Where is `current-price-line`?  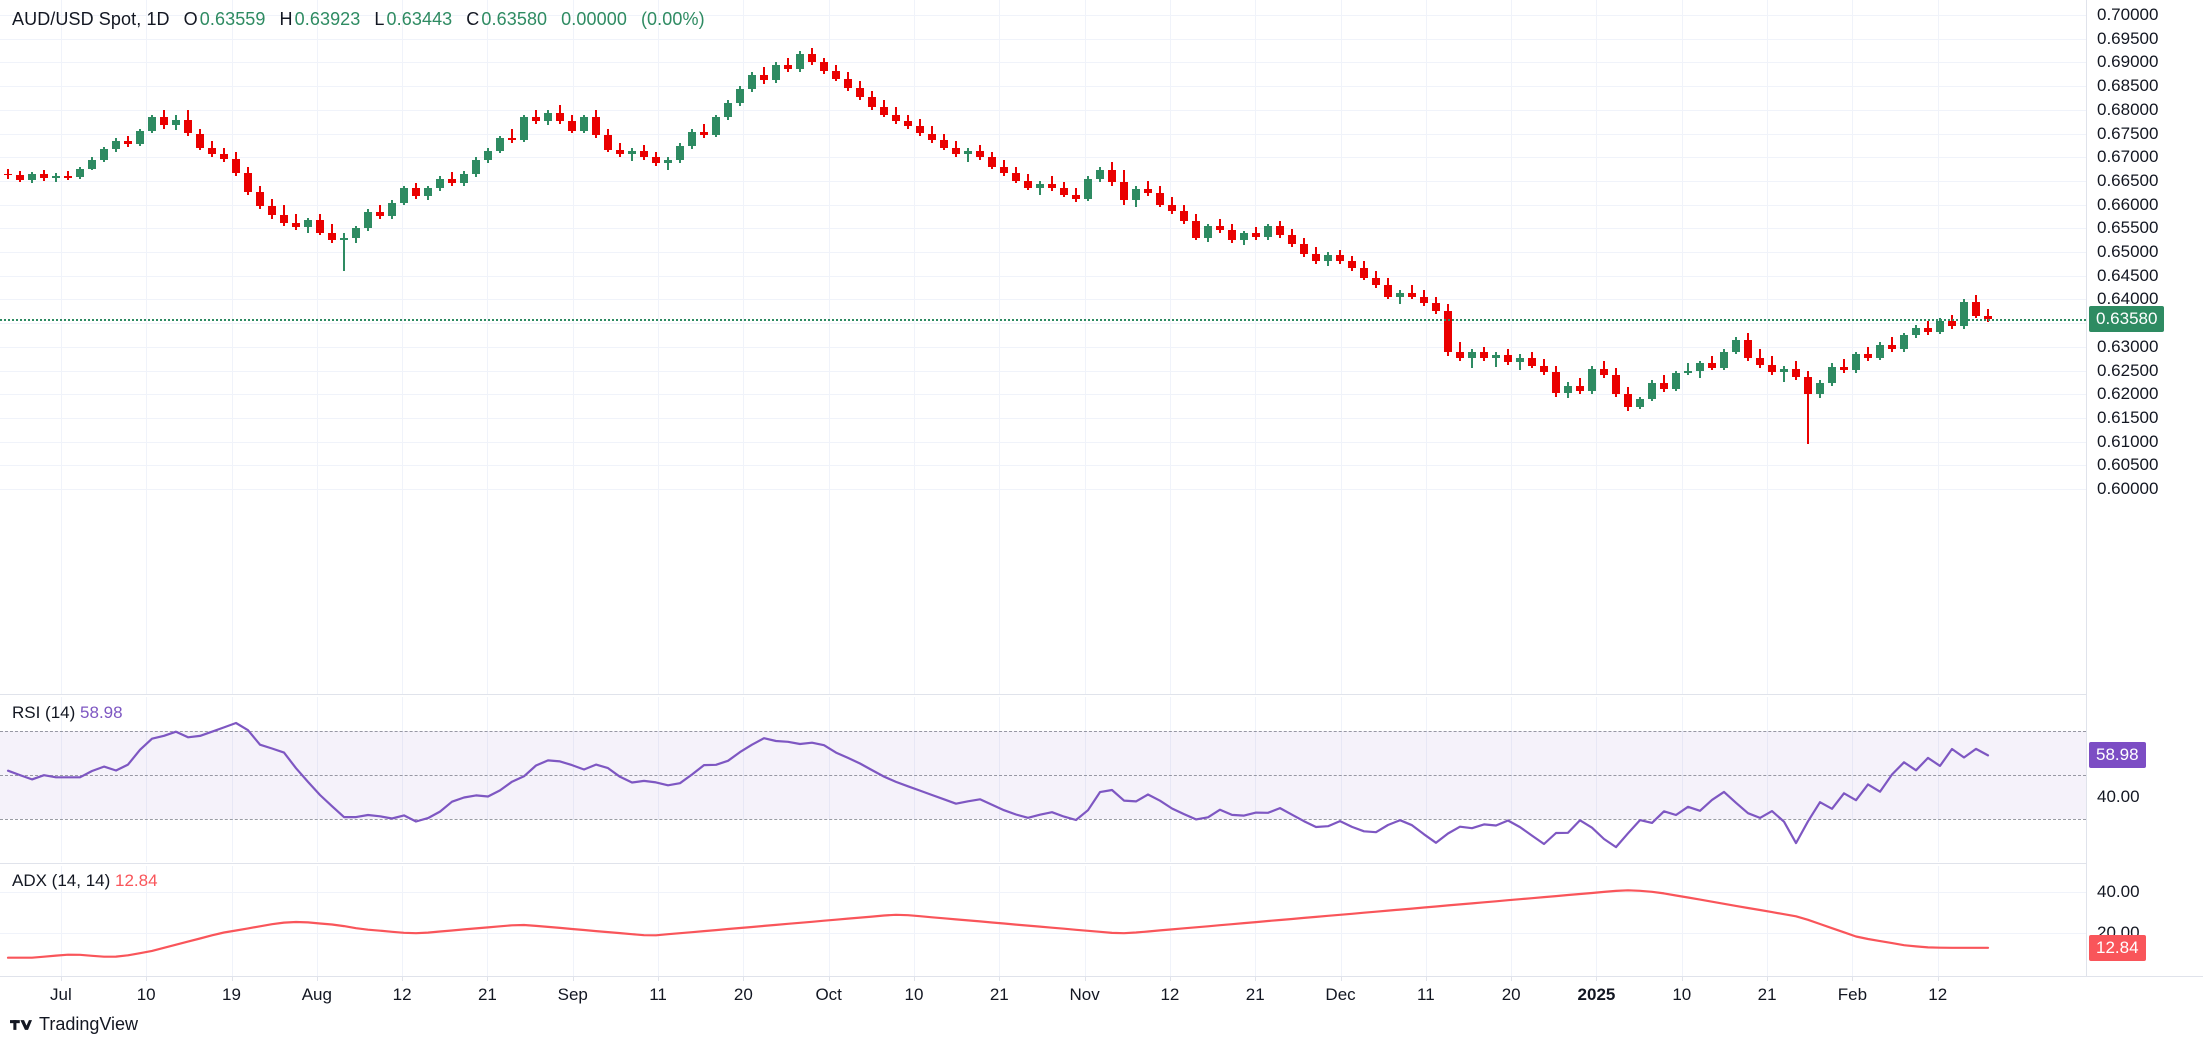
current-price-line is located at coordinates (1043, 320).